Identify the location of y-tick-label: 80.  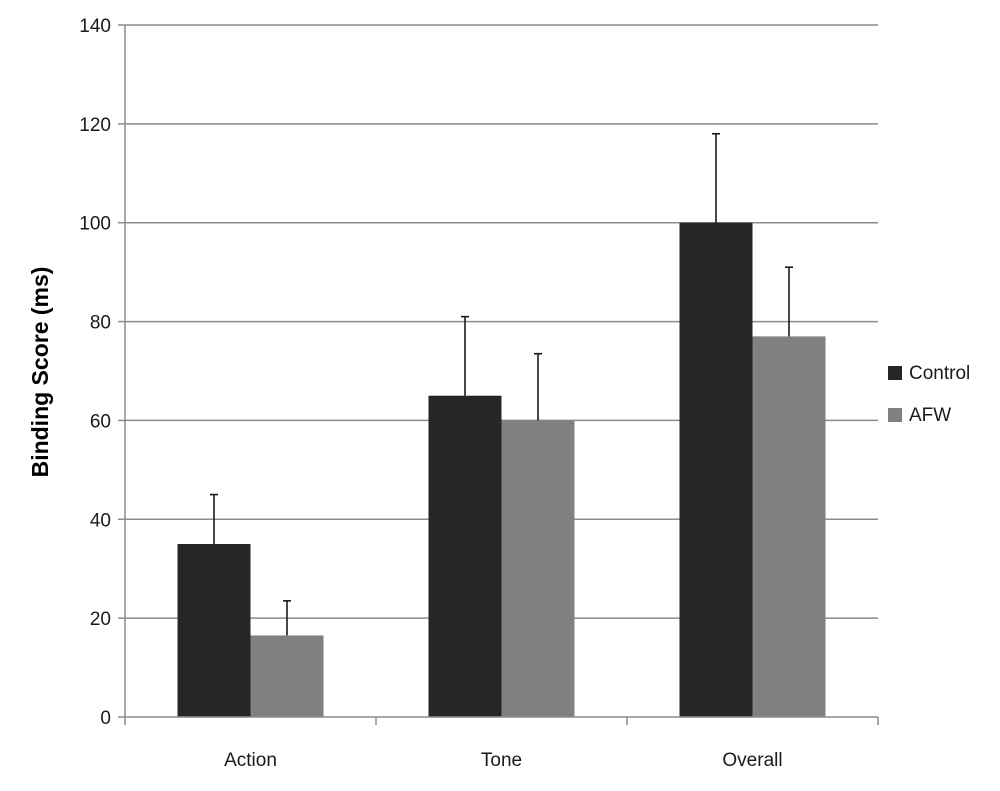
(100, 323).